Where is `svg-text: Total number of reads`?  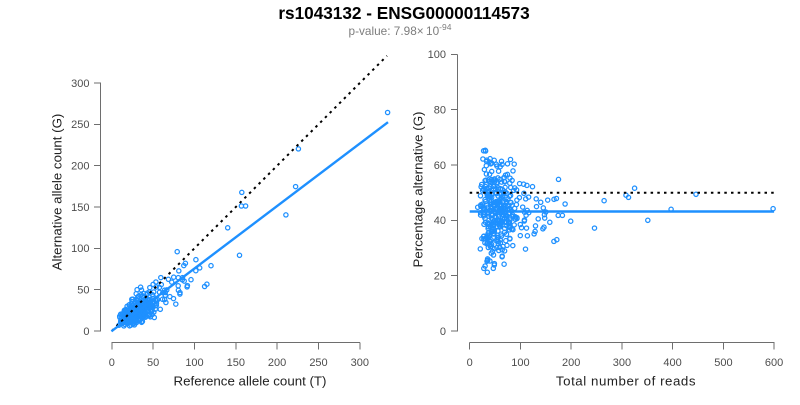
svg-text: Total number of reads is located at coordinates (626, 380).